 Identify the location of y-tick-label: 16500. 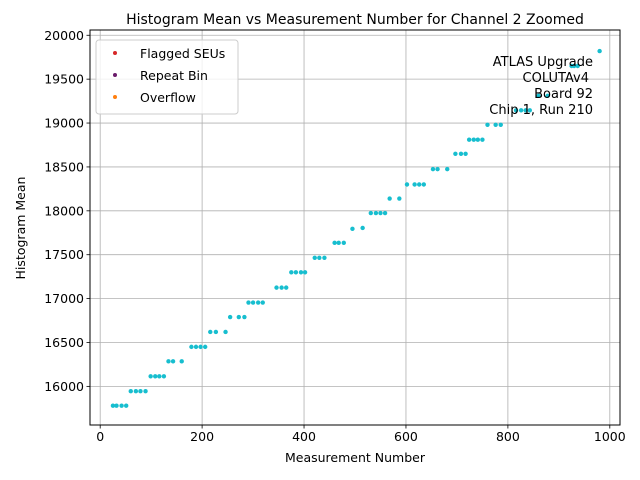
(64, 342).